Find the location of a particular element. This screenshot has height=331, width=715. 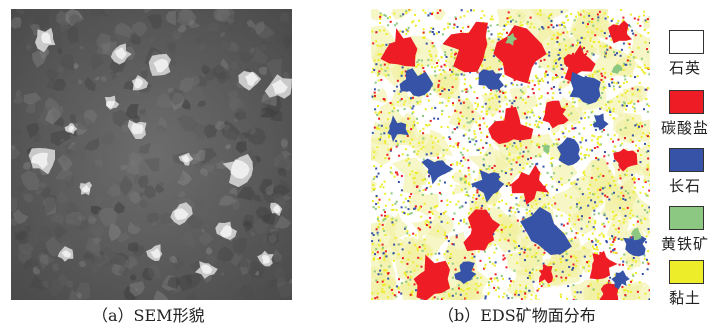

legend-swatch-quartz is located at coordinates (686, 42).